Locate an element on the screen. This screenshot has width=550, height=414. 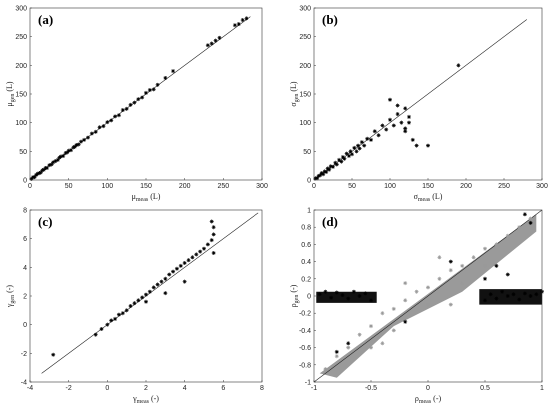
x-tick-label: -0.5 is located at coordinates (371, 388).